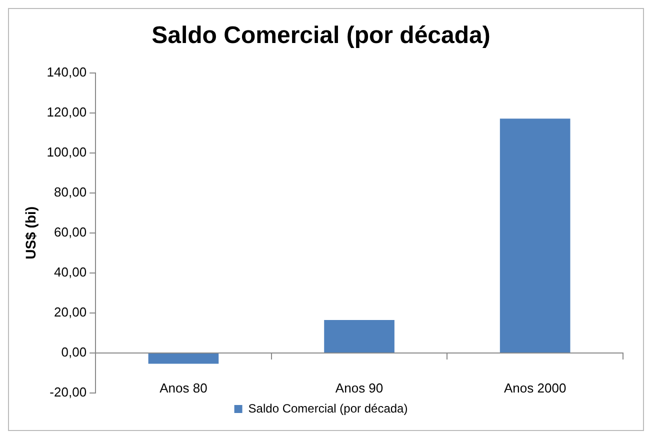 This screenshot has width=652, height=439. Describe the element at coordinates (66, 112) in the screenshot. I see `y-tick-label: 120,00` at that location.